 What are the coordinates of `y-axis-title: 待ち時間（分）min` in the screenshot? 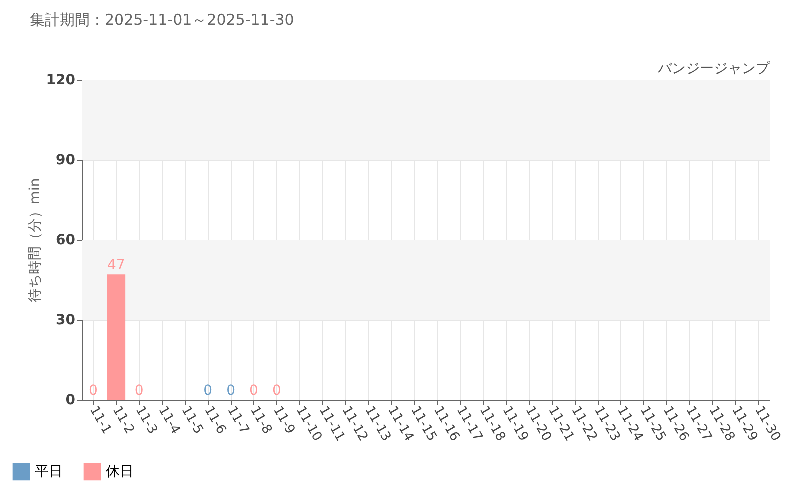 It's located at (35, 240).